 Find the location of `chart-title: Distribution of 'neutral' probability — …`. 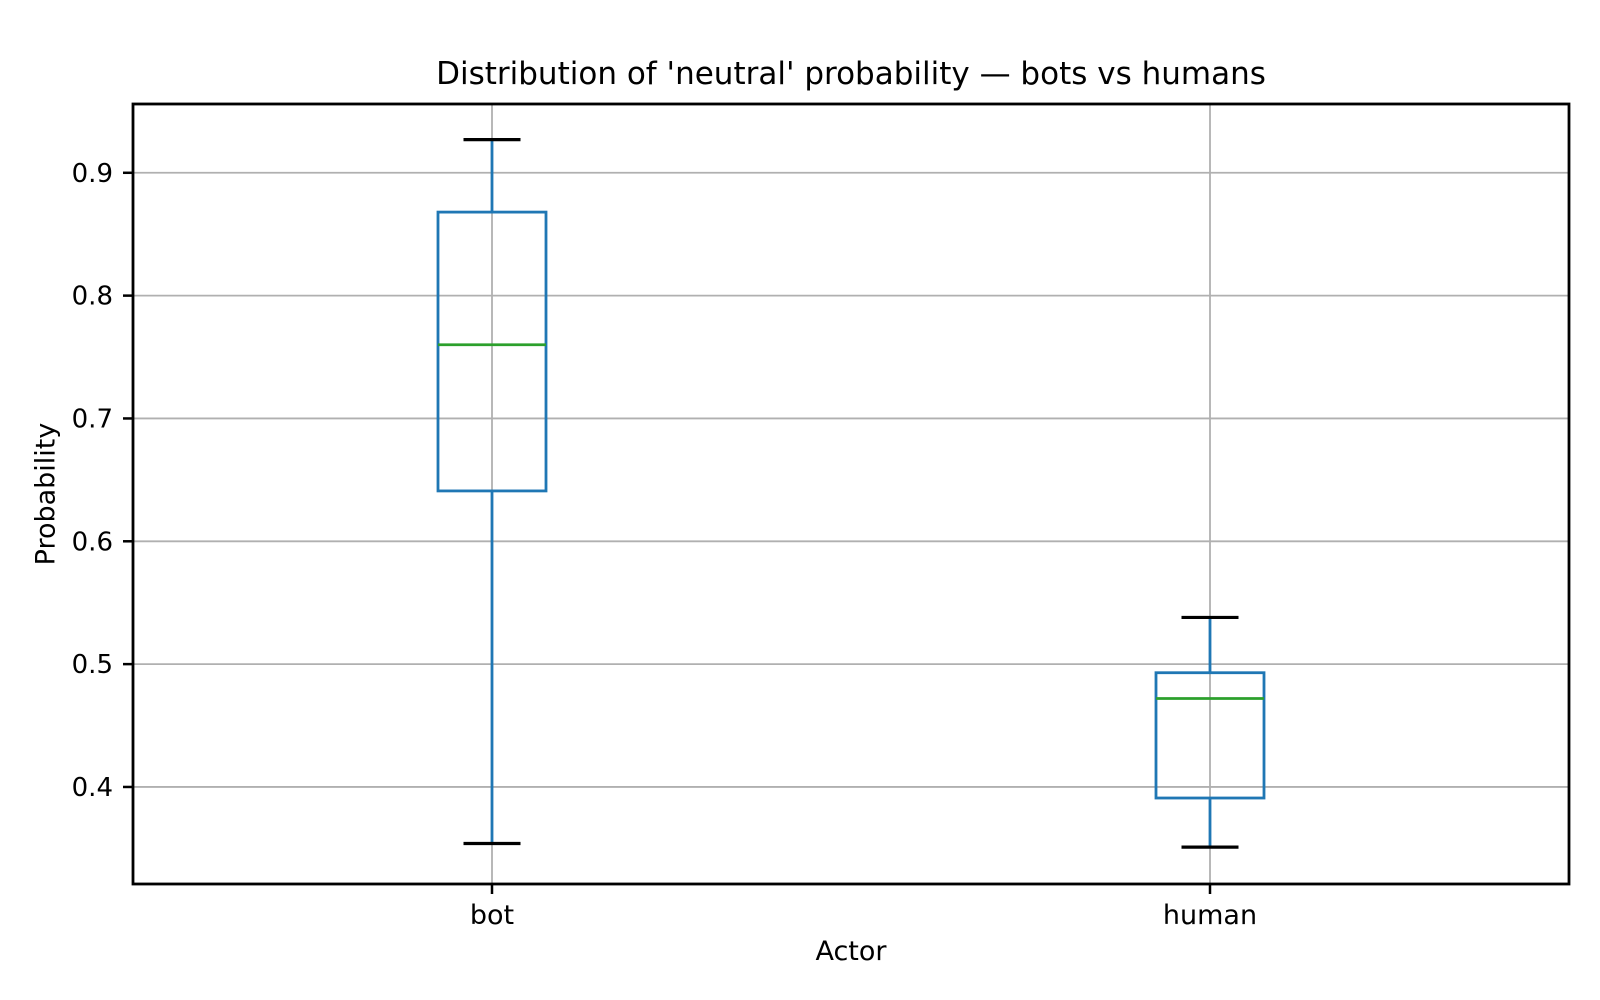

chart-title: Distribution of 'neutral' probability — … is located at coordinates (851, 74).